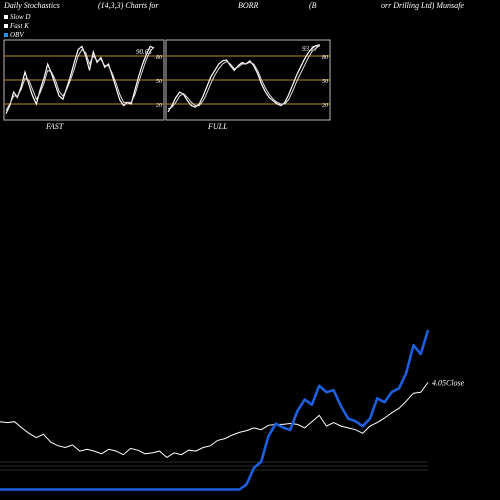  I want to click on fast-stochastic-panel: 80 50 20 90.63, so click(84, 80).